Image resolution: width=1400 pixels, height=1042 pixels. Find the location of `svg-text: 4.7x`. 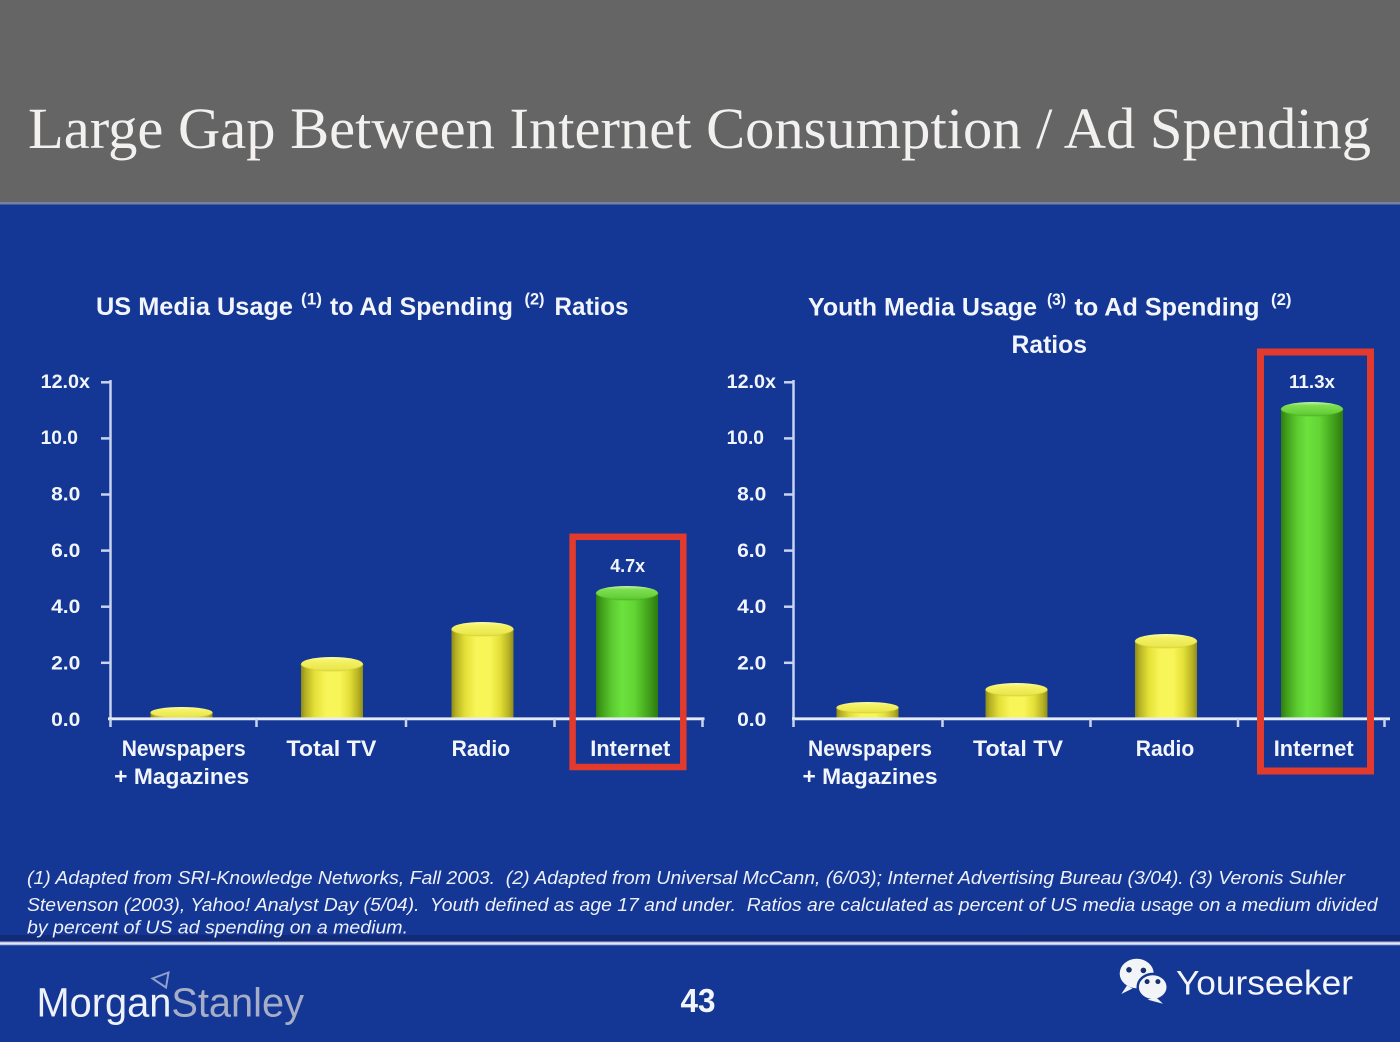

svg-text: 4.7x is located at coordinates (628, 565).